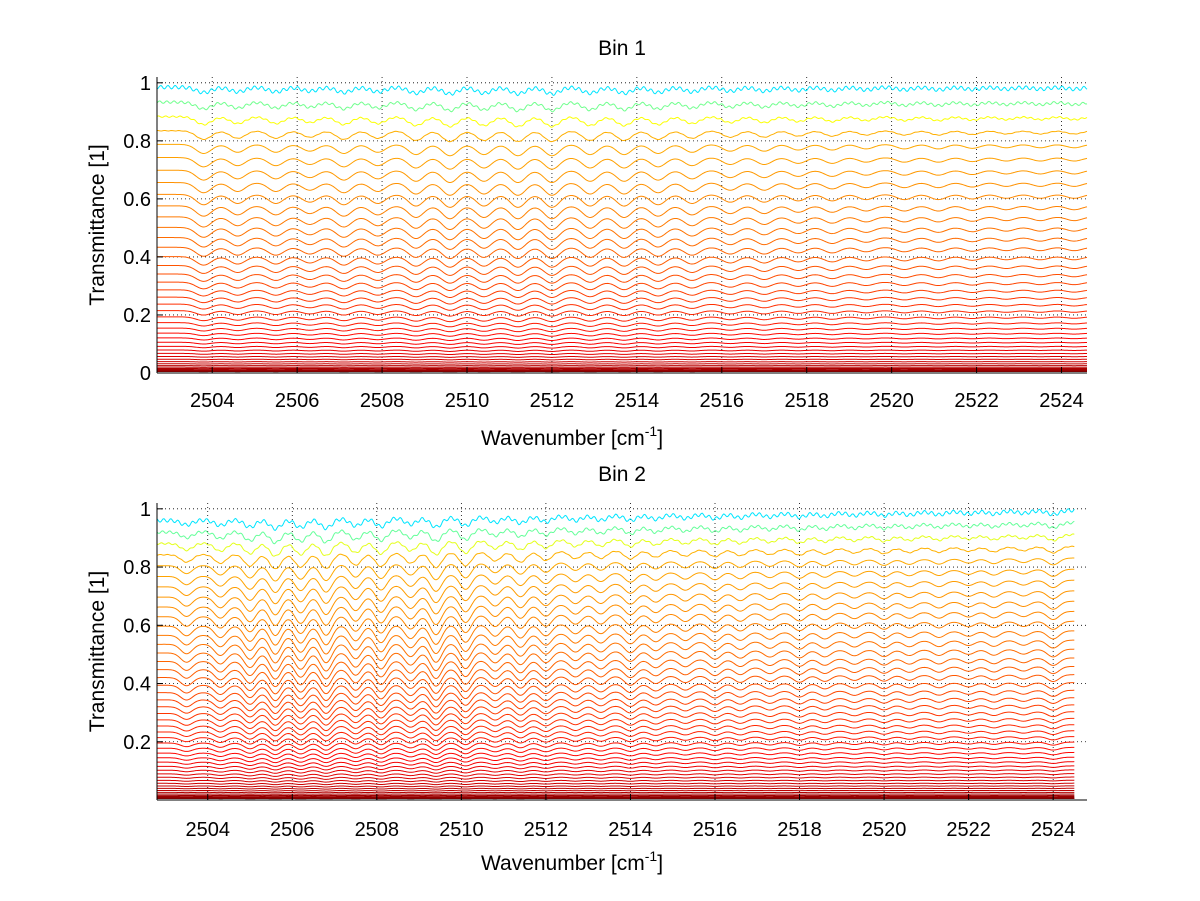  Describe the element at coordinates (637, 401) in the screenshot. I see `x-tick-label: 2514` at that location.